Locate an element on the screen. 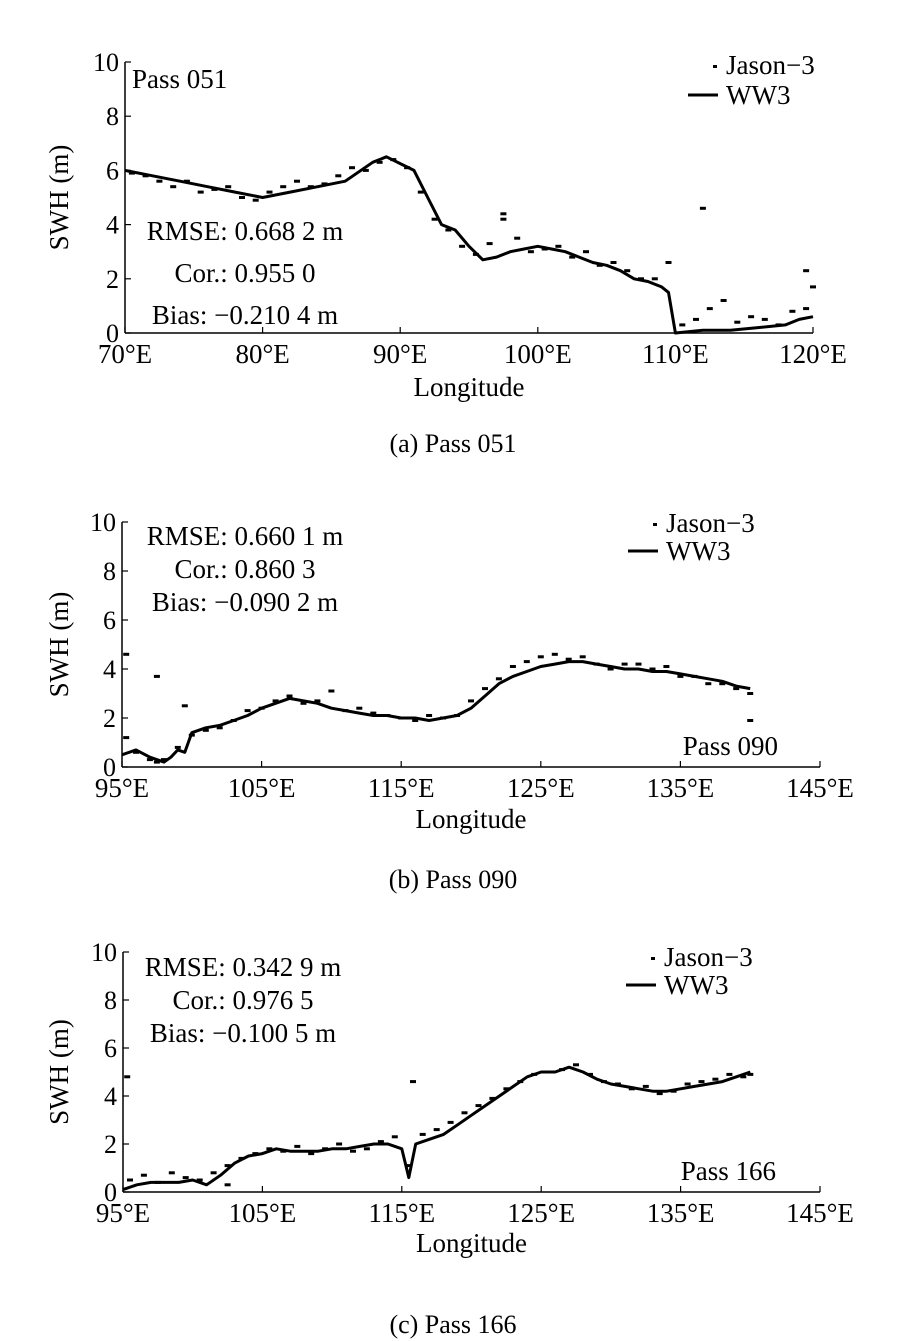 The height and width of the screenshot is (1341, 907). x-tick-label: 120°E is located at coordinates (813, 354).